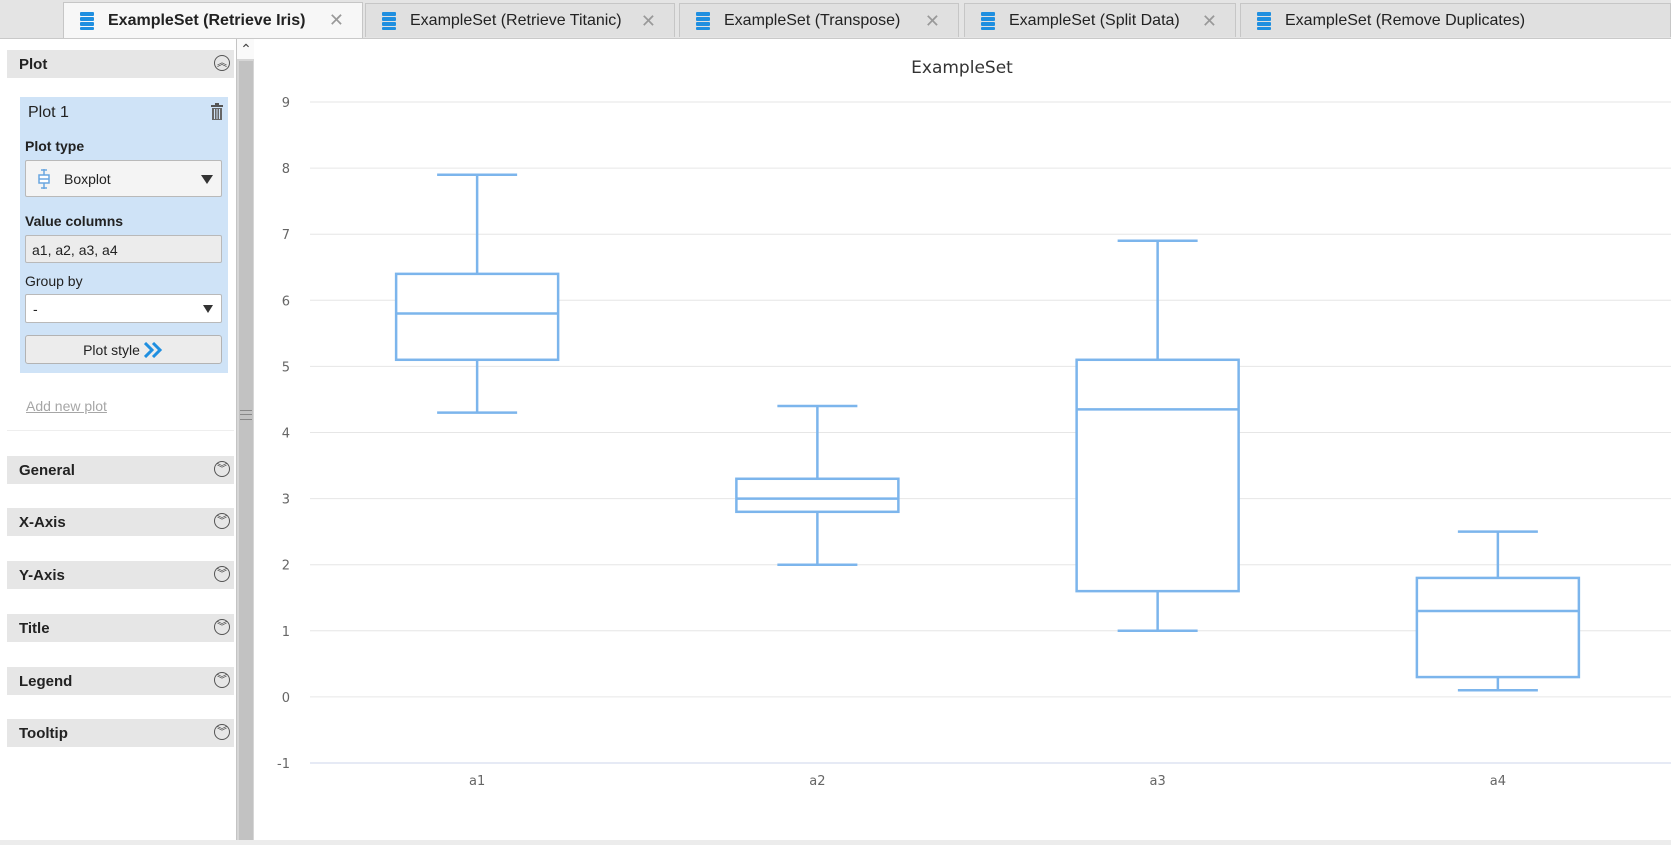 This screenshot has height=845, width=1671. What do you see at coordinates (1498, 781) in the screenshot?
I see `x-tick-label: a4` at bounding box center [1498, 781].